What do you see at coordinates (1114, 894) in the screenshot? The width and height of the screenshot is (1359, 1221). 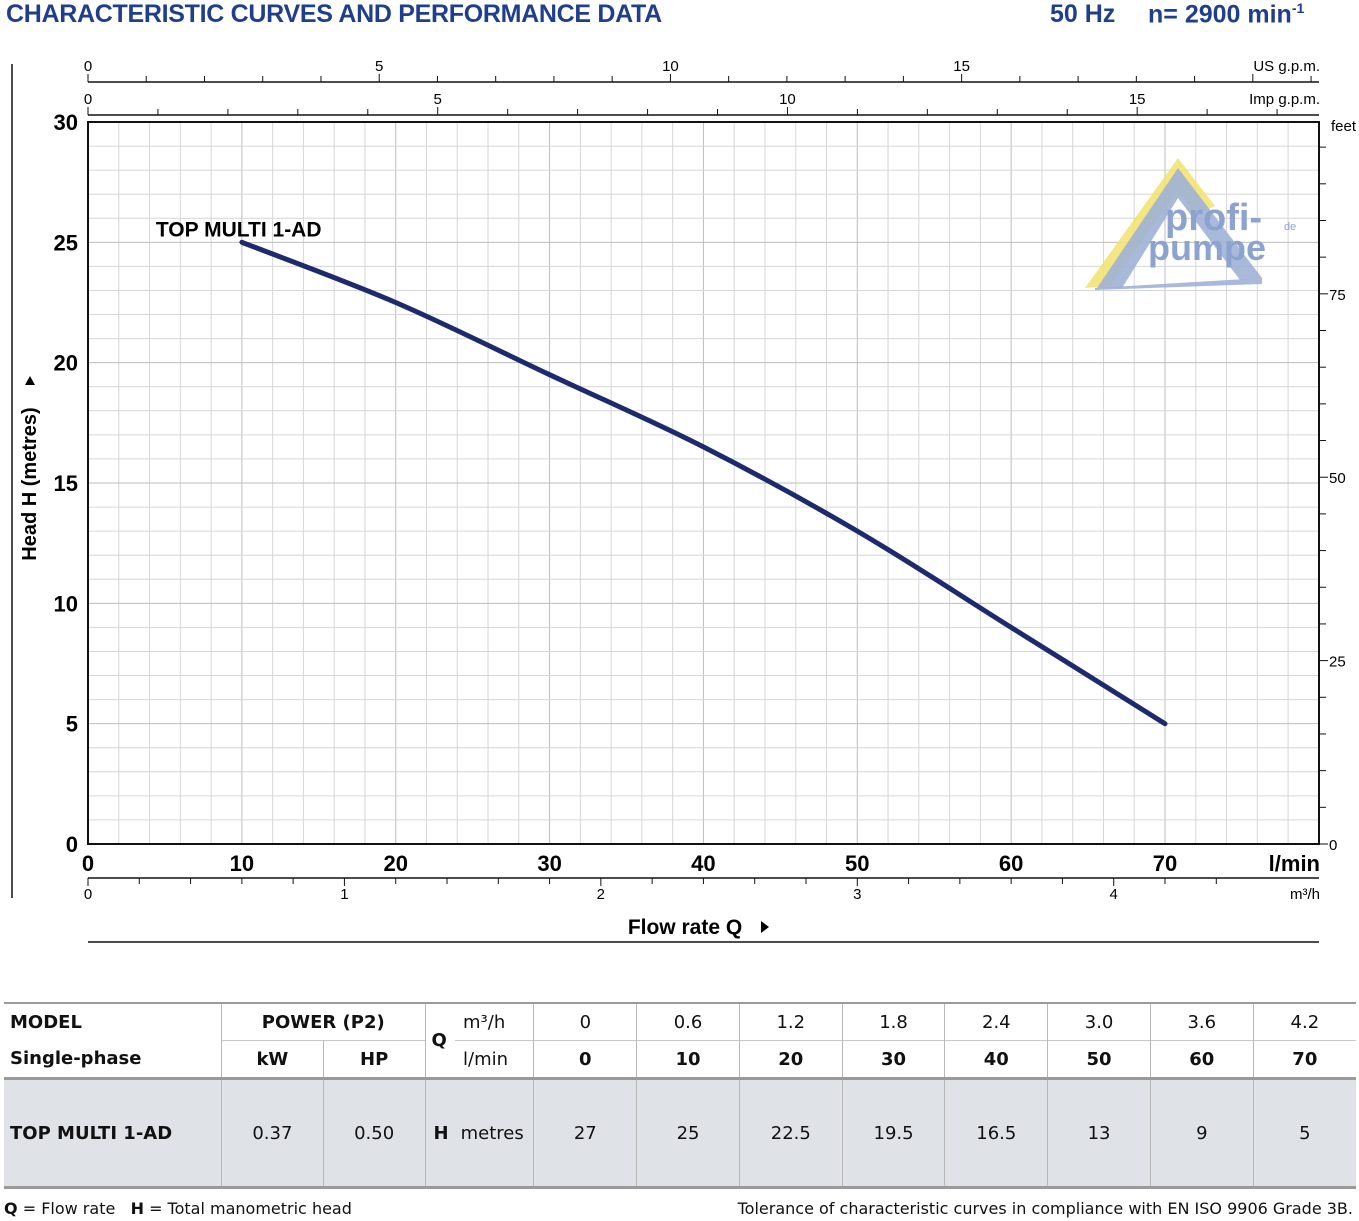 I see `m3h-tick-label: 4` at bounding box center [1114, 894].